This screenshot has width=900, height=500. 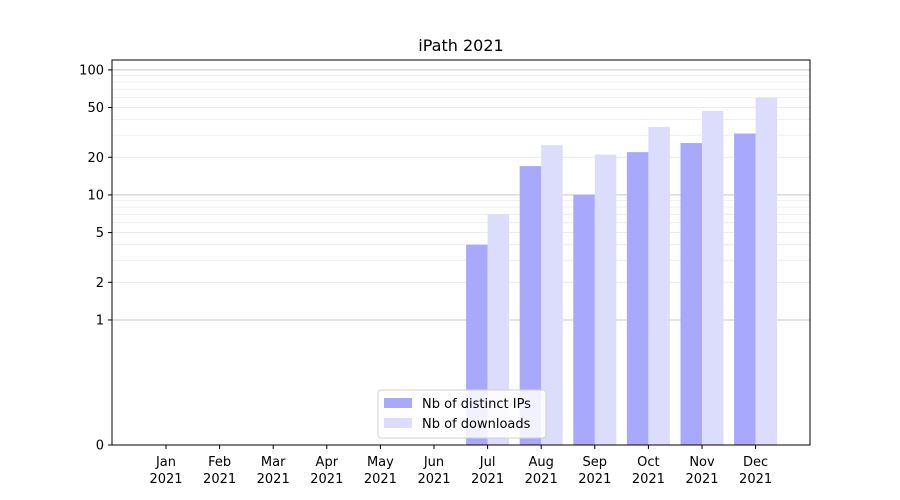 What do you see at coordinates (327, 462) in the screenshot?
I see `x-tick-label: Apr` at bounding box center [327, 462].